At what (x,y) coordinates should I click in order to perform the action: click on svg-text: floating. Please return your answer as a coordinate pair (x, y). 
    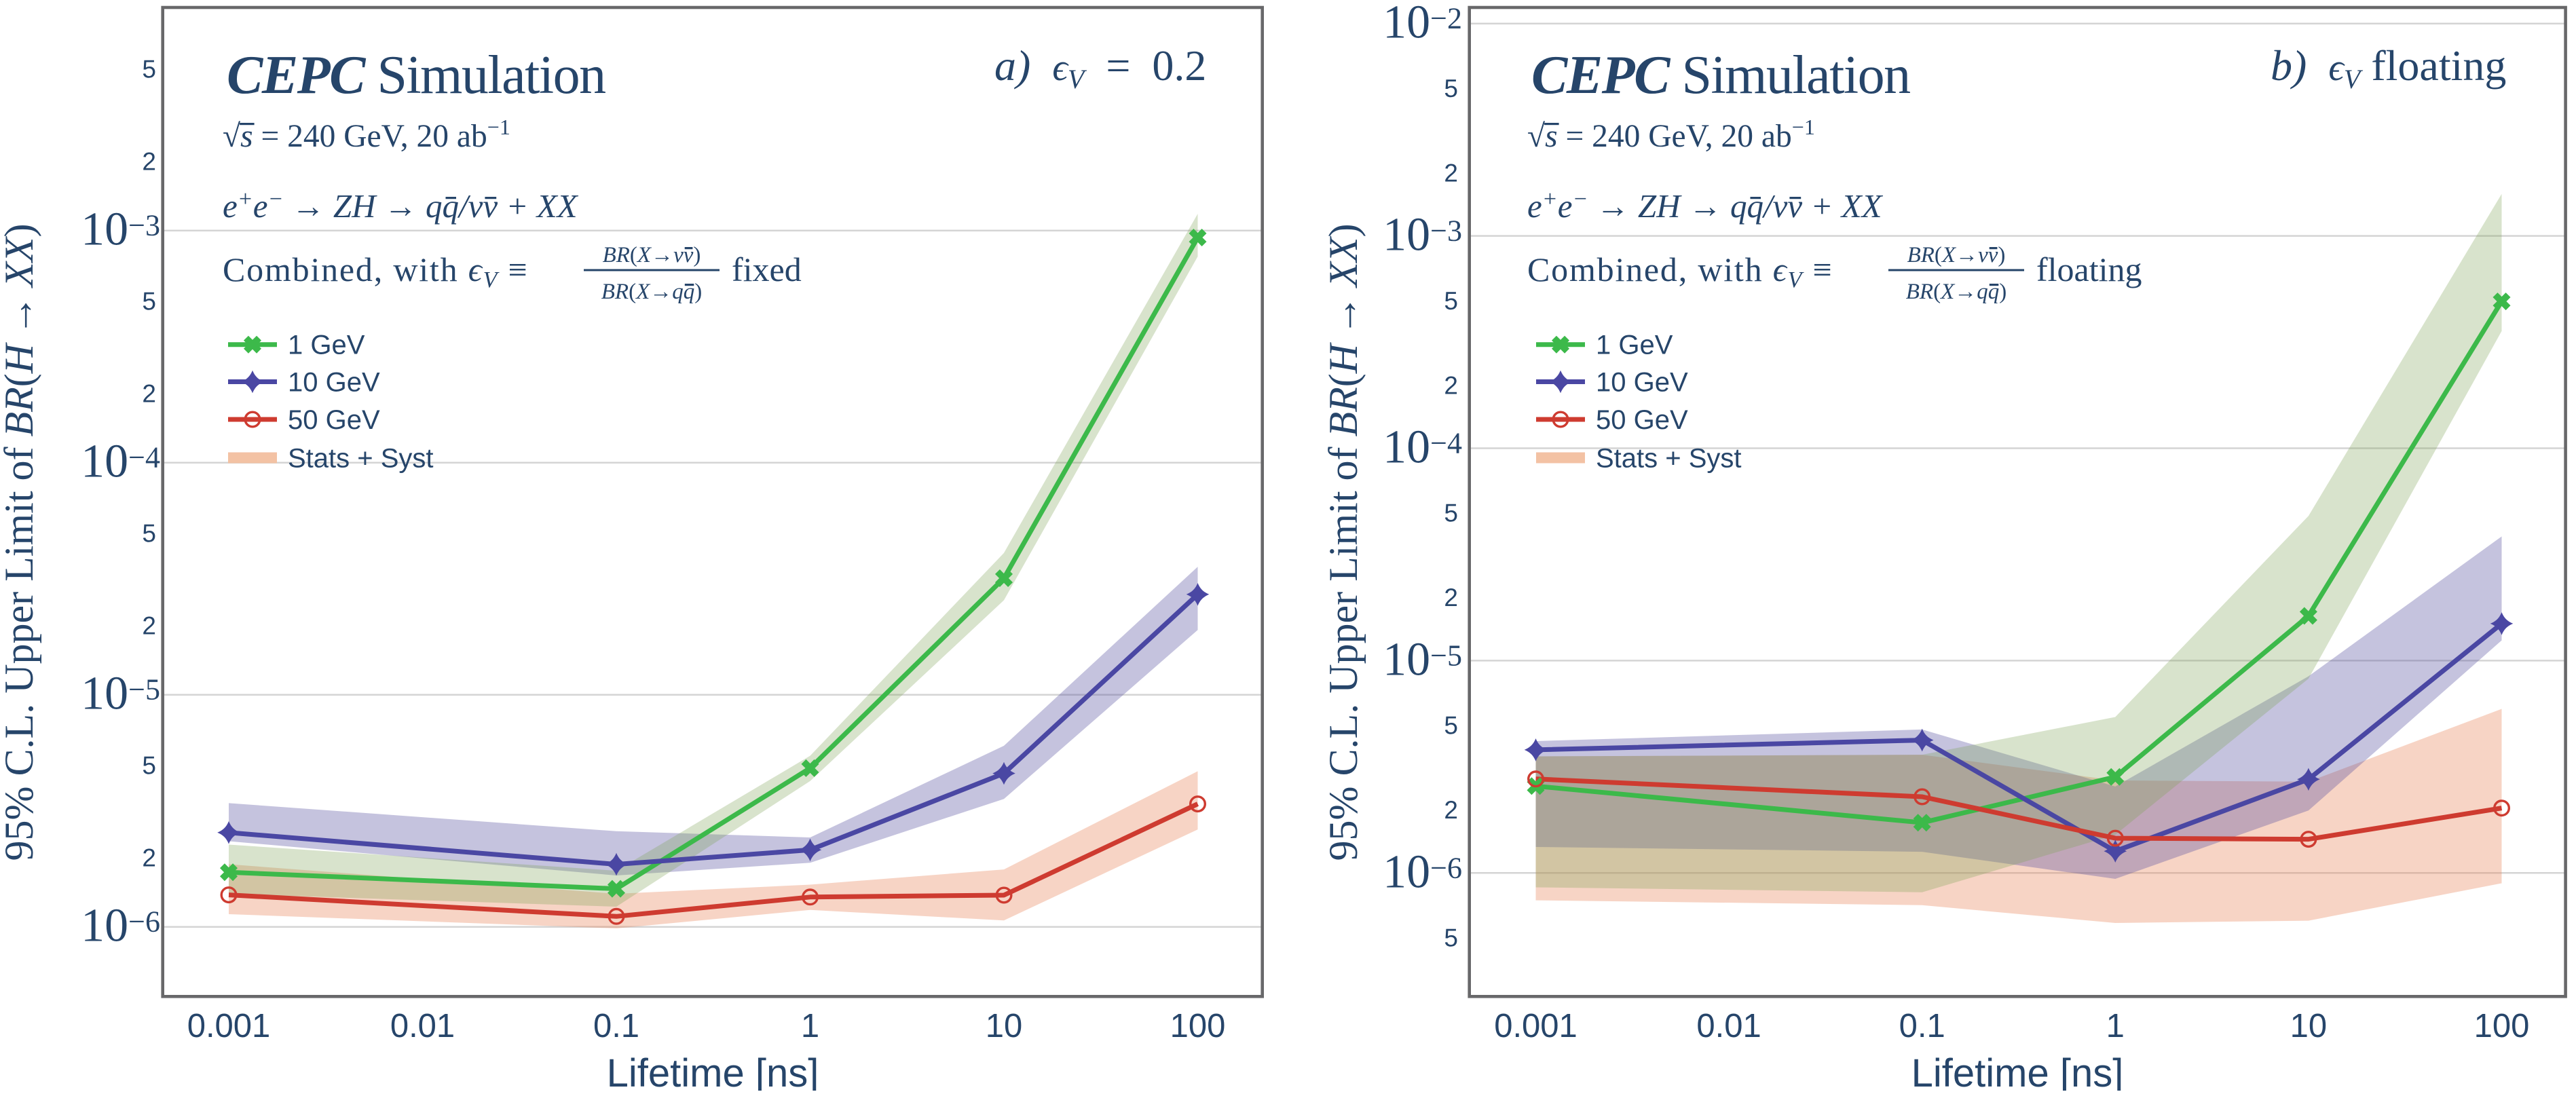
    Looking at the image, I should click on (2089, 269).